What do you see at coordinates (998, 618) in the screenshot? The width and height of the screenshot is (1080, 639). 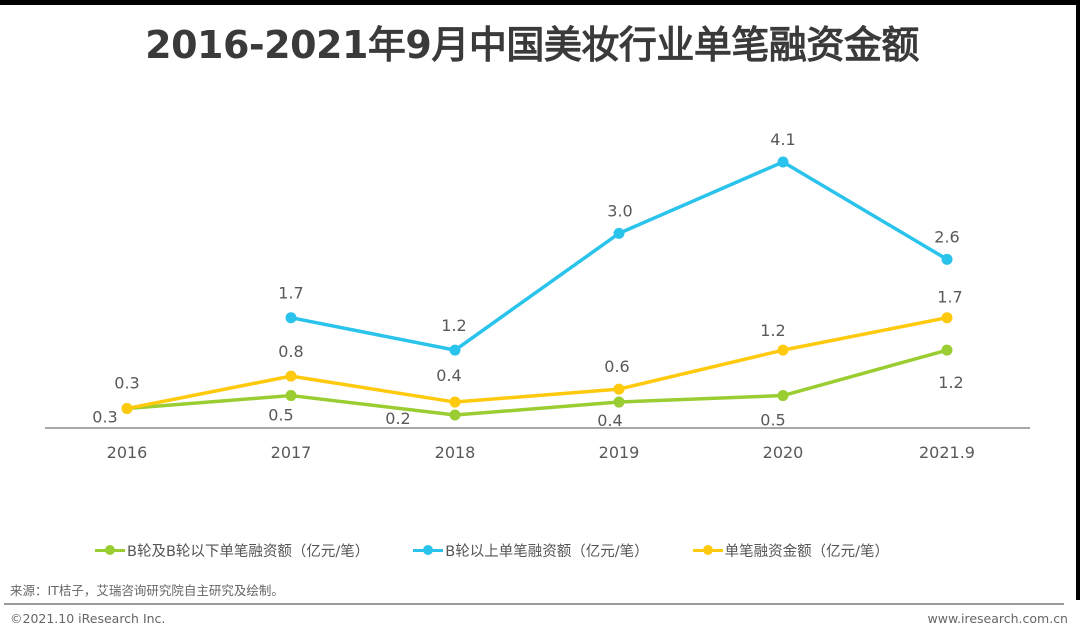 I see `website-link: www.iresearch.com.cn` at bounding box center [998, 618].